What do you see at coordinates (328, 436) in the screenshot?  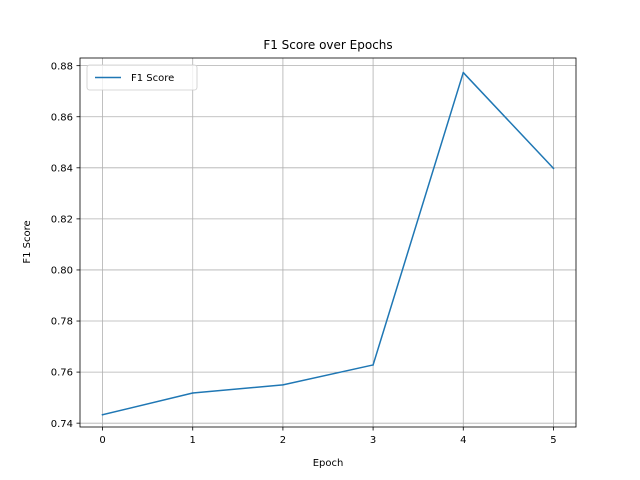 I see `x-axis: 0 1 2 3 4 5` at bounding box center [328, 436].